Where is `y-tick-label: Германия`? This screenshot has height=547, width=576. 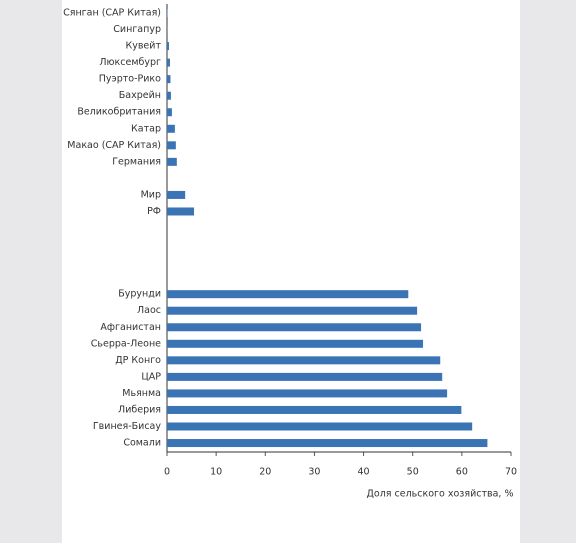 y-tick-label: Германия is located at coordinates (136, 161).